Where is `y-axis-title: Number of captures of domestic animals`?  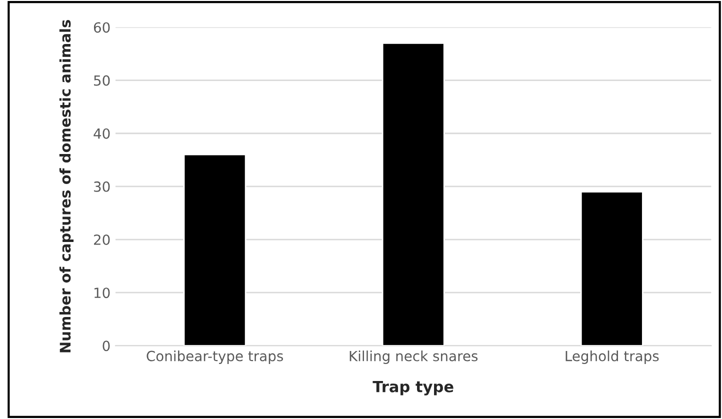
y-axis-title: Number of captures of domestic animals is located at coordinates (66, 186).